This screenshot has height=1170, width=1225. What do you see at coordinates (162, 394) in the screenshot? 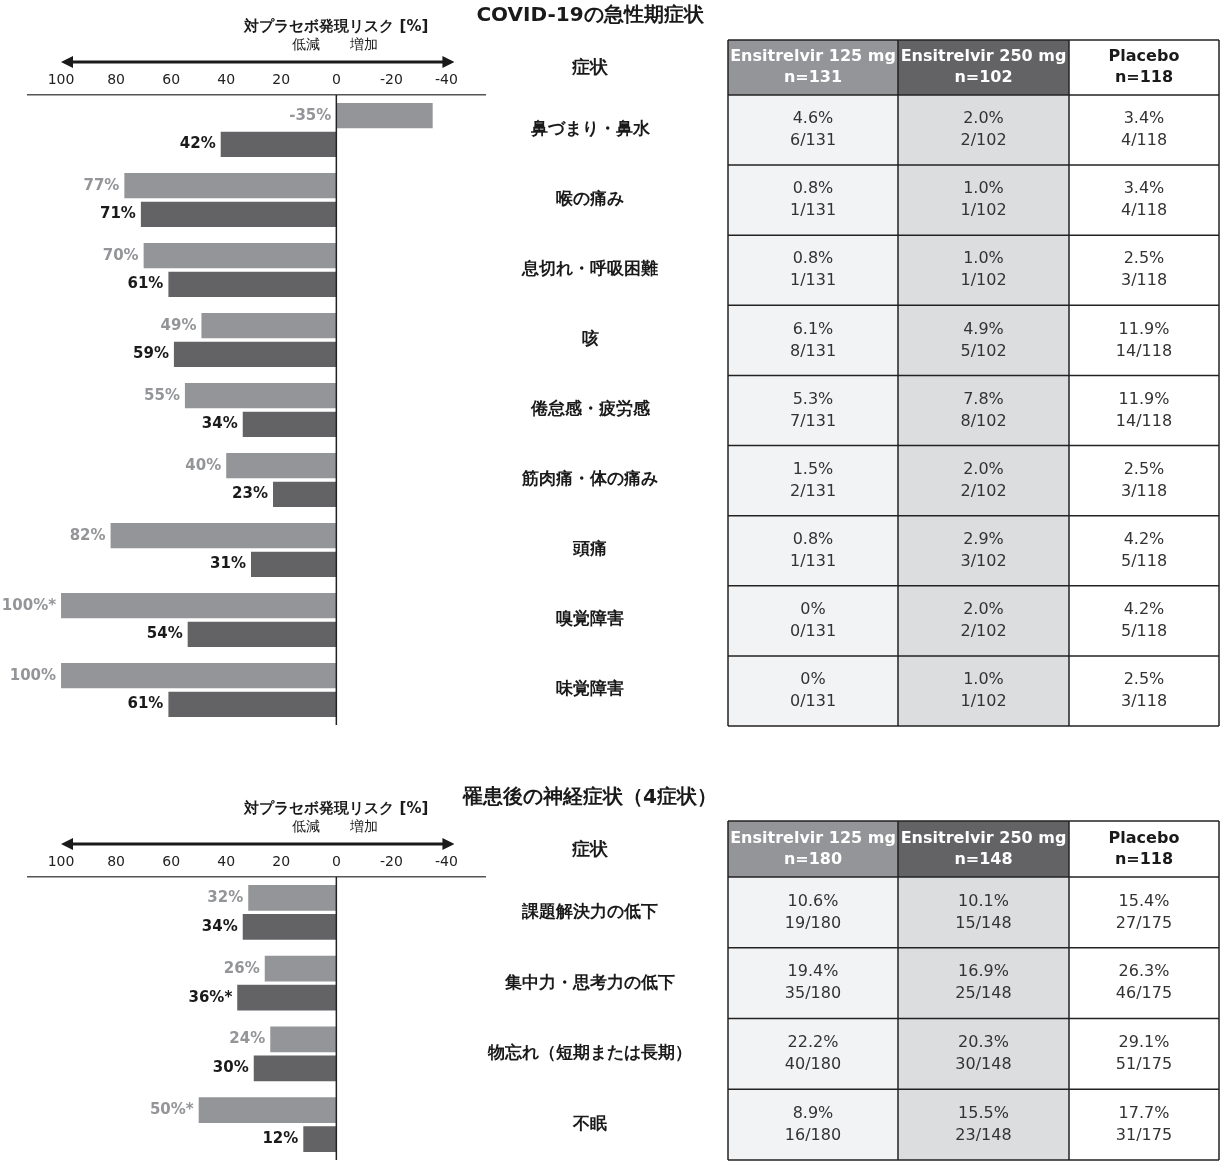
I see `data-label: 55%` at bounding box center [162, 394].